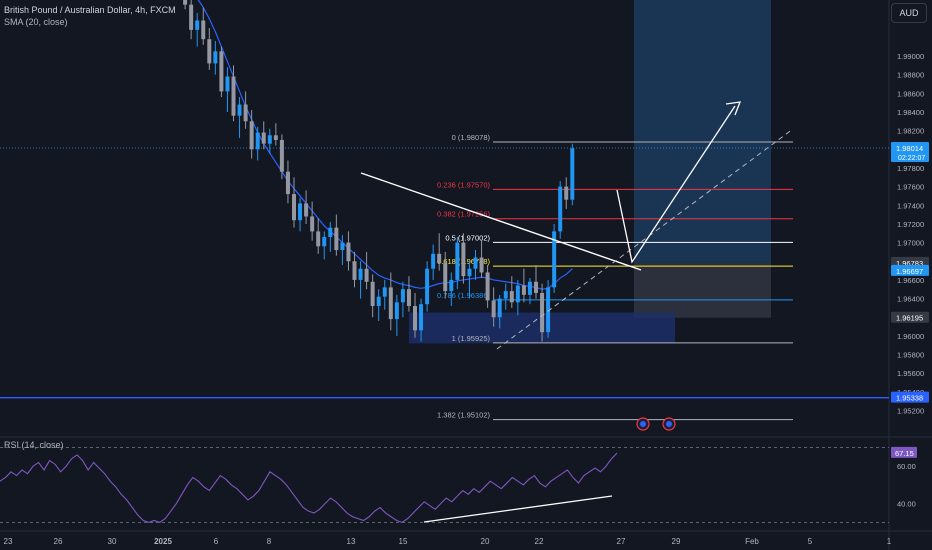  Describe the element at coordinates (910, 93) in the screenshot. I see `price-tick-label: 1.98600` at that location.